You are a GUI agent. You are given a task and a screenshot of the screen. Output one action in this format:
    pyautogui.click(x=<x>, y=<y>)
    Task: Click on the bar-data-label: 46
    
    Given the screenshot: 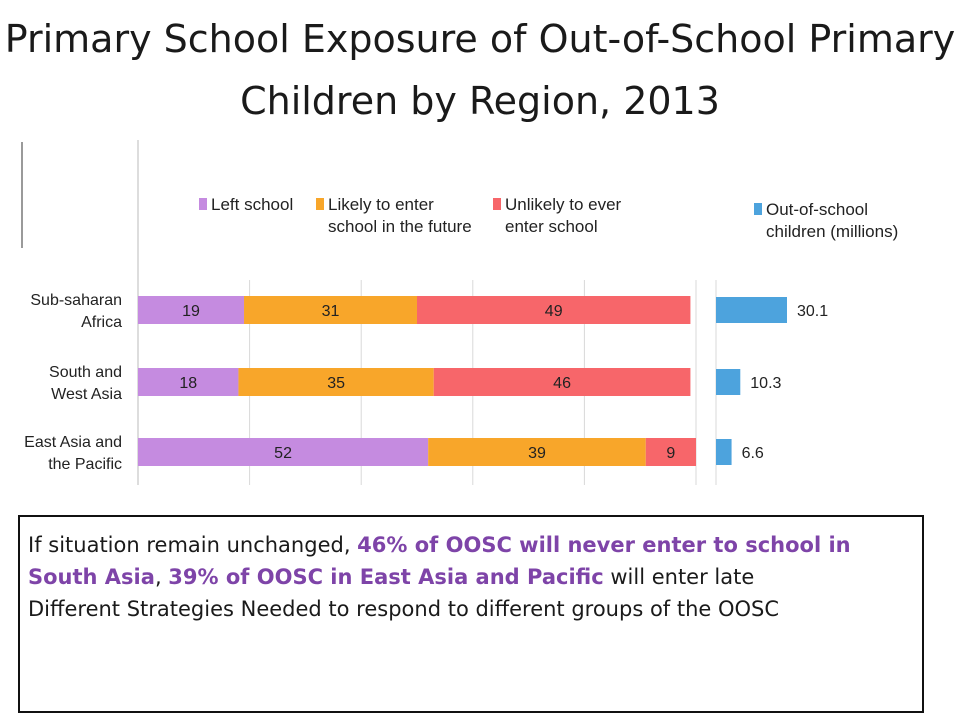 What is the action you would take?
    pyautogui.click(x=562, y=383)
    